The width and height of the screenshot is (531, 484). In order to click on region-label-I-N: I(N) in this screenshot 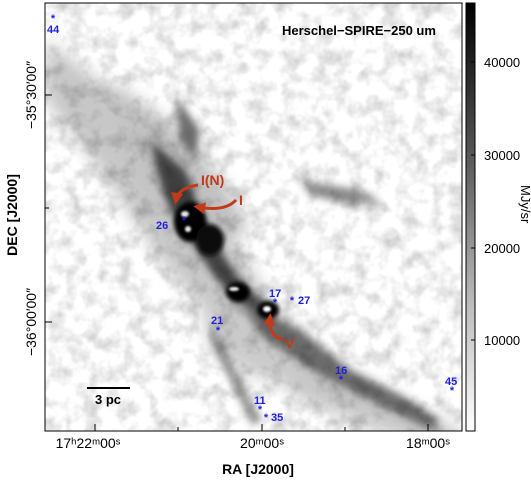, I will do `click(212, 180)`.